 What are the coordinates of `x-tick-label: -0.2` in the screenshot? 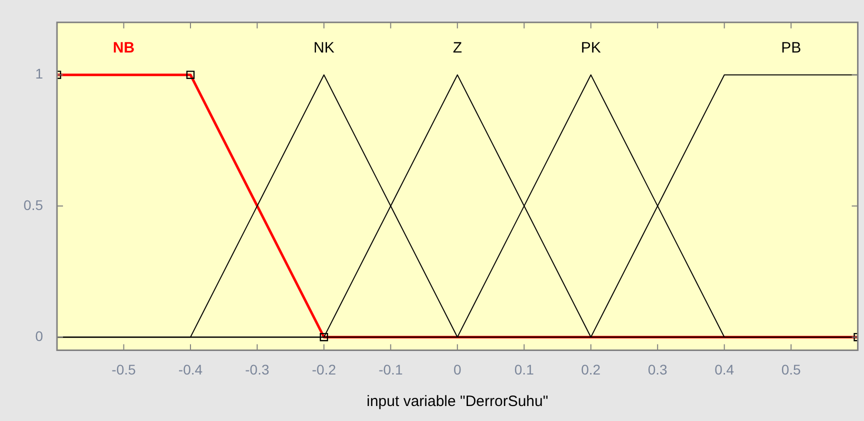 It's located at (324, 369).